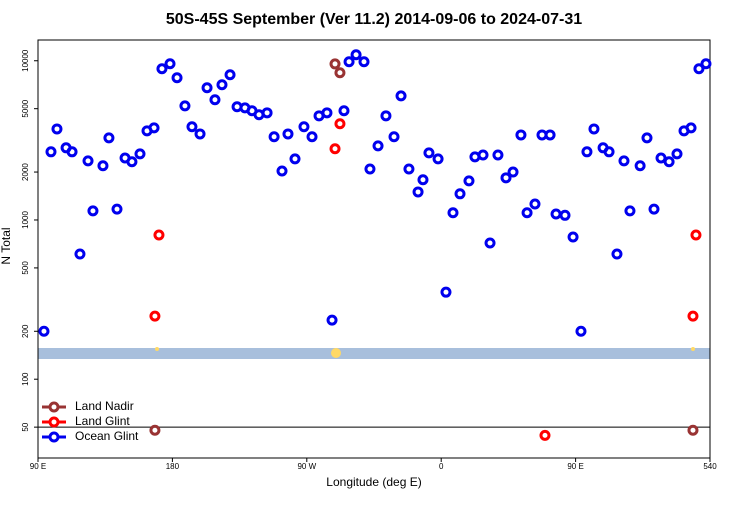 This screenshot has height=505, width=750. What do you see at coordinates (441, 466) in the screenshot?
I see `x-tick-label: 0` at bounding box center [441, 466].